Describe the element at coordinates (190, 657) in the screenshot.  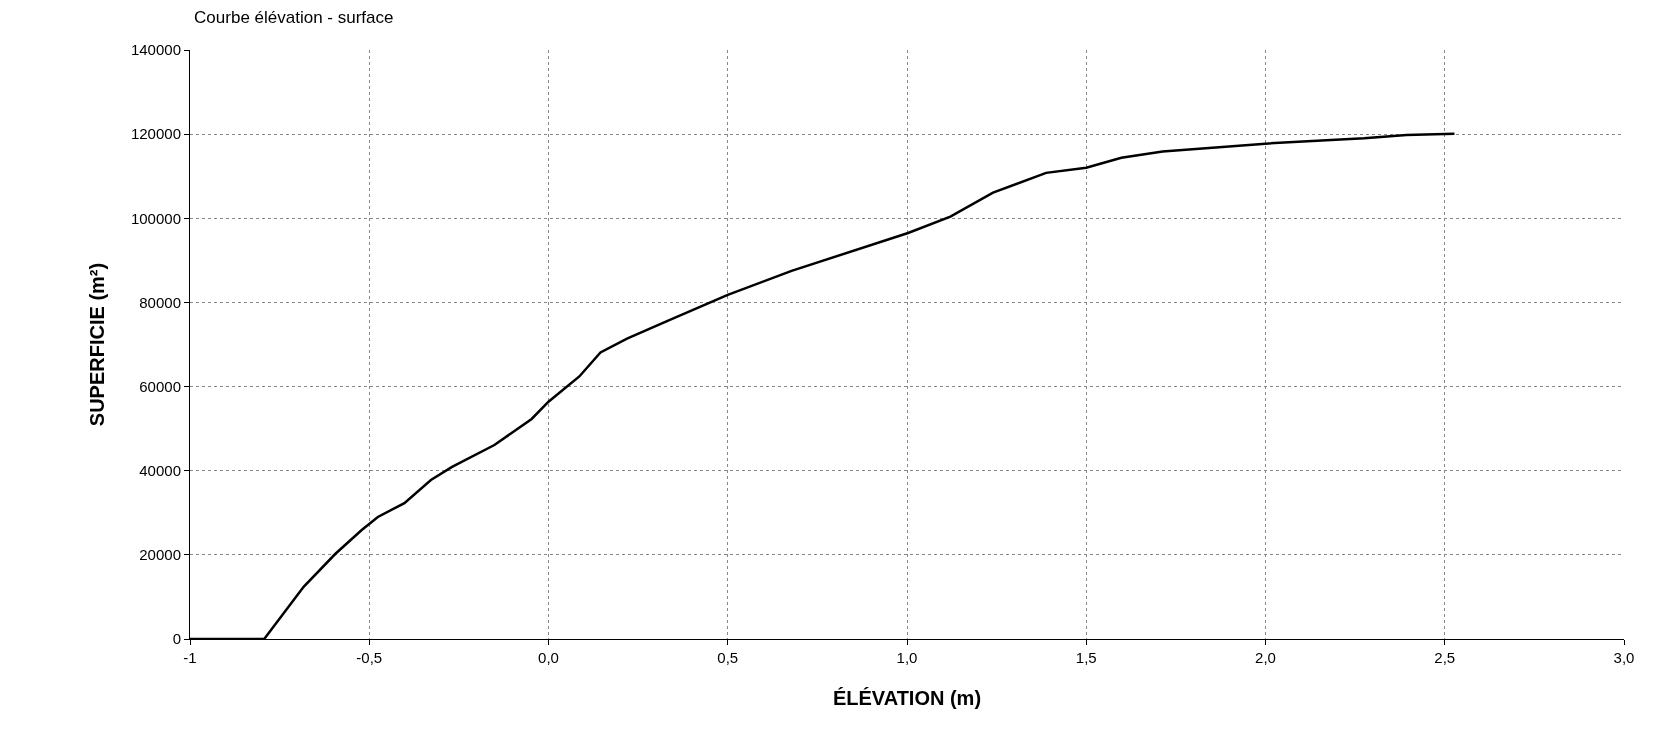
I see `x-tick-label: -1` at that location.